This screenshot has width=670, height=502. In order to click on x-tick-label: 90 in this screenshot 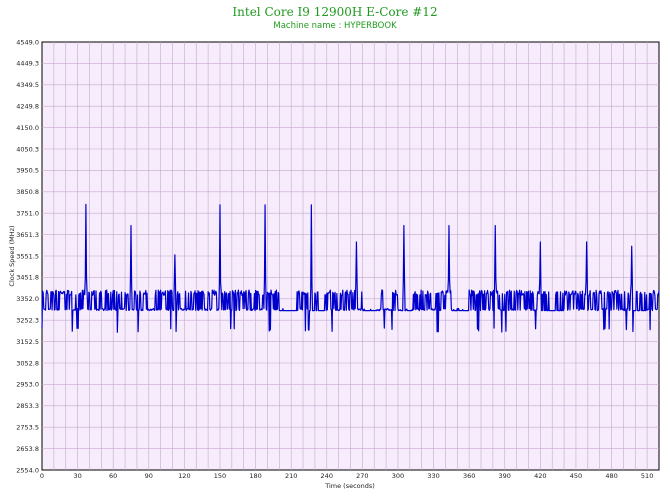, I will do `click(149, 476)`.